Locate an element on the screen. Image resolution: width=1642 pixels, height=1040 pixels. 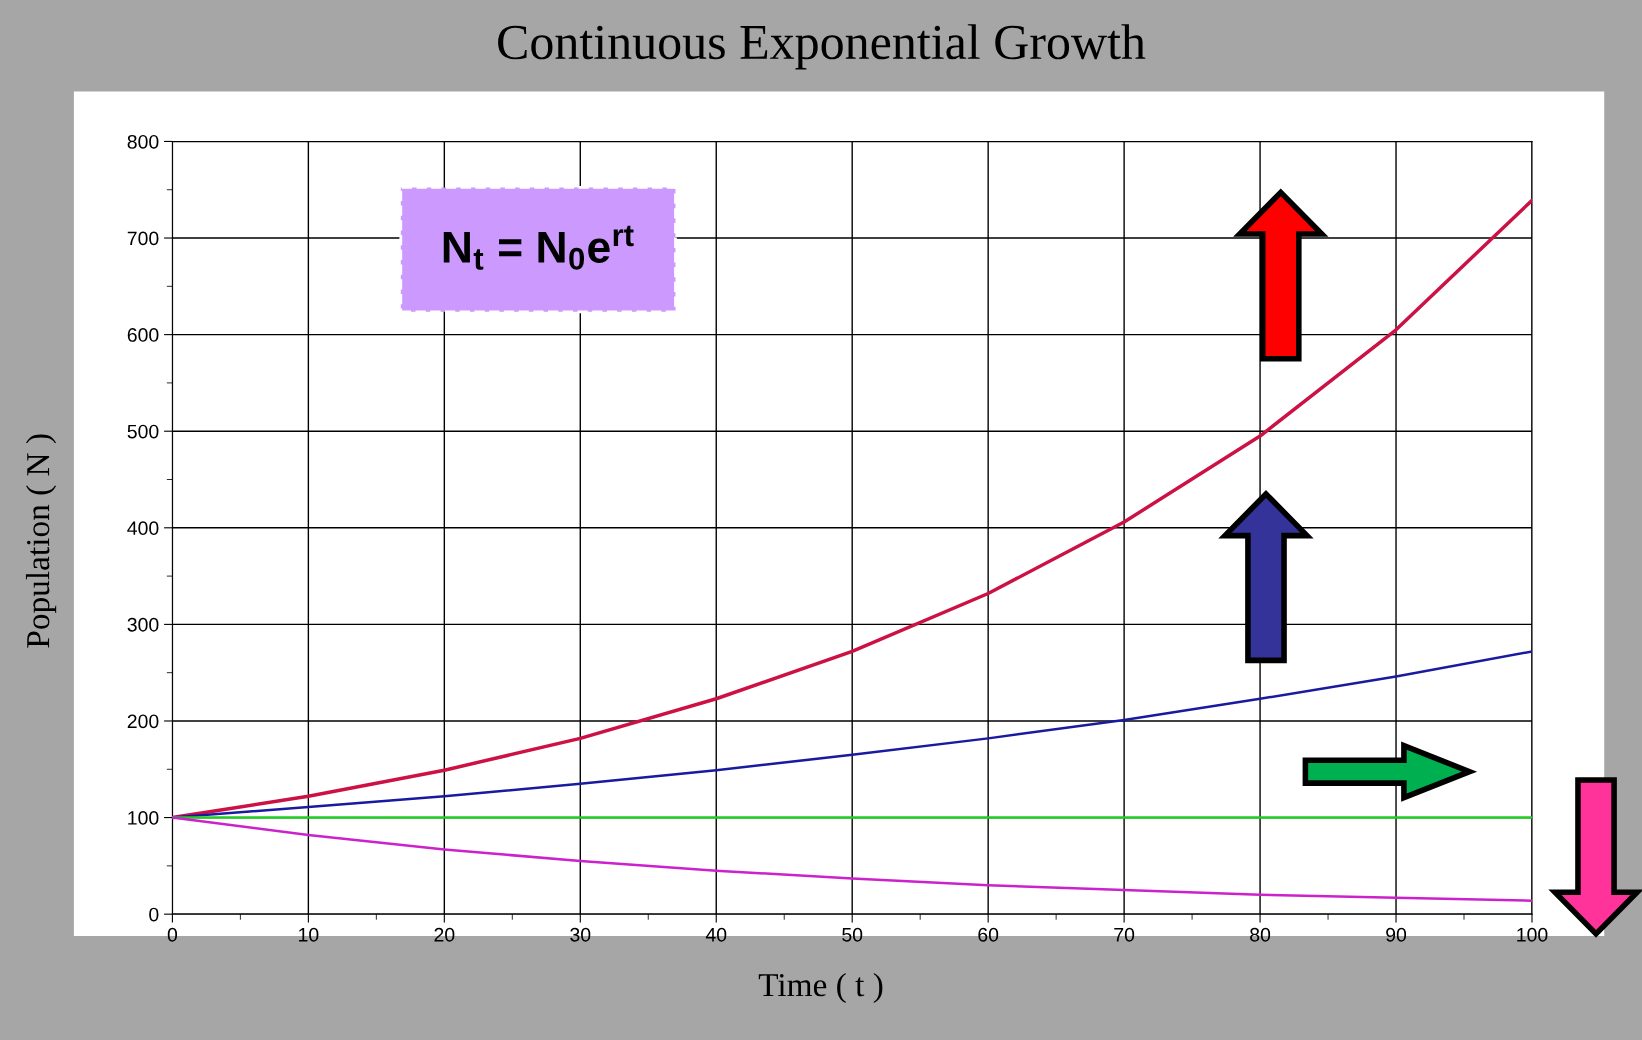
x-axis-title: Time ( t ) is located at coordinates (820, 988).